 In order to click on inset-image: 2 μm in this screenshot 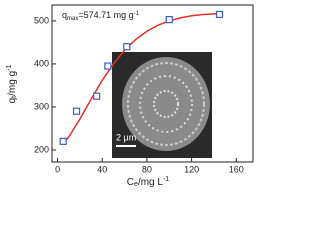, I will do `click(162, 105)`.